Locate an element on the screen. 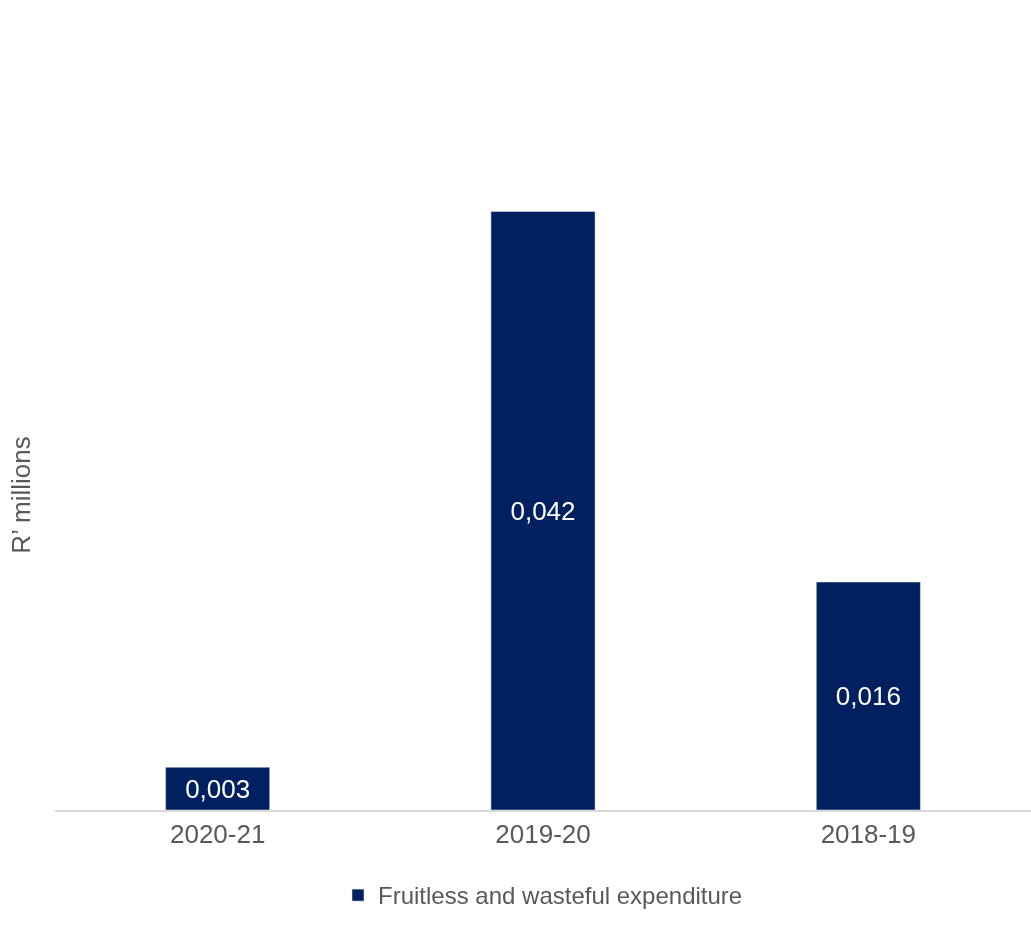  x-tick-label: 2020-21 is located at coordinates (217, 833).